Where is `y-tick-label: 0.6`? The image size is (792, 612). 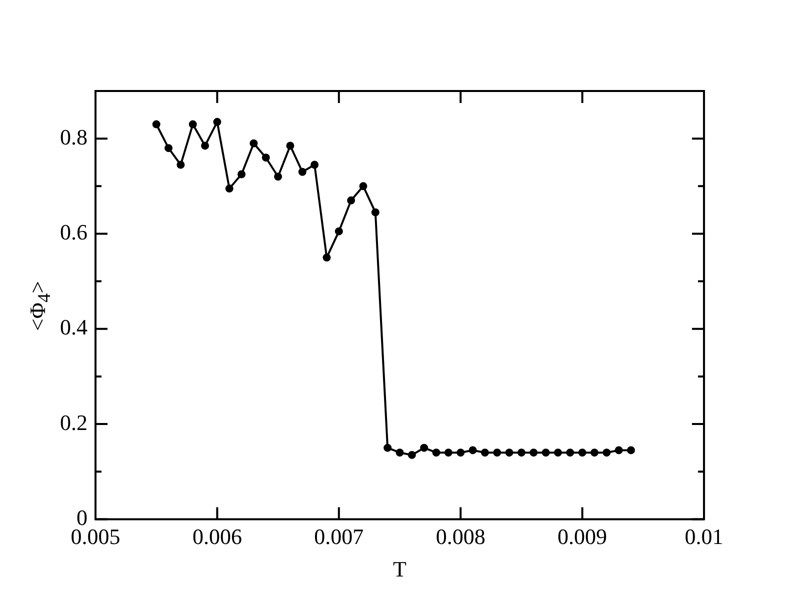 y-tick-label: 0.6 is located at coordinates (74, 232).